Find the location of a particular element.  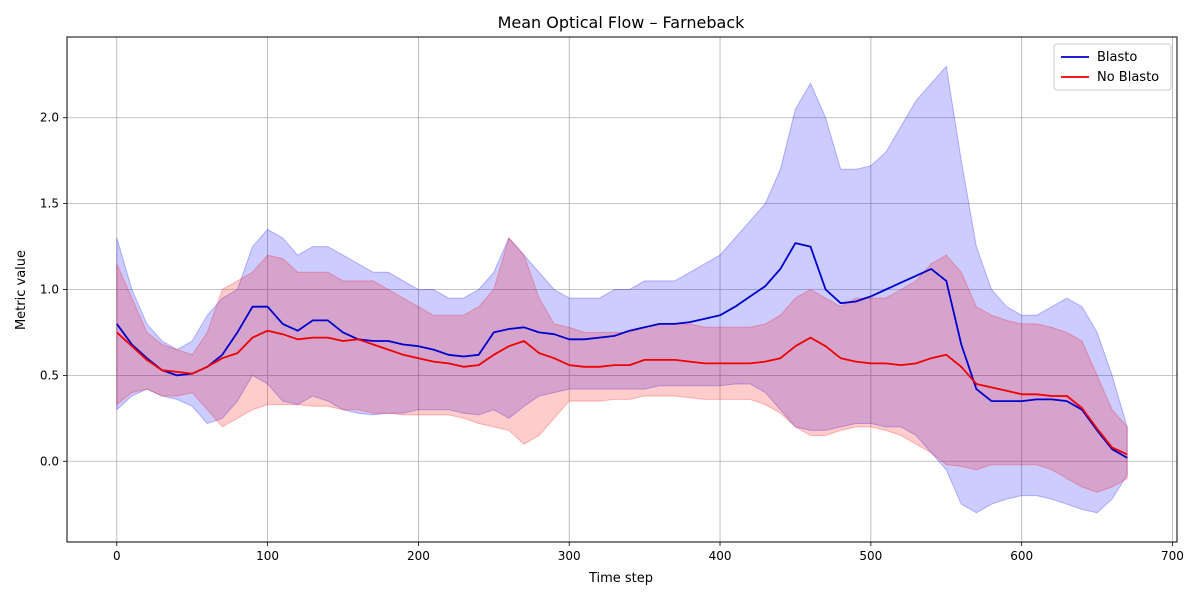

legend: Blasto No Blasto is located at coordinates (1112, 67).